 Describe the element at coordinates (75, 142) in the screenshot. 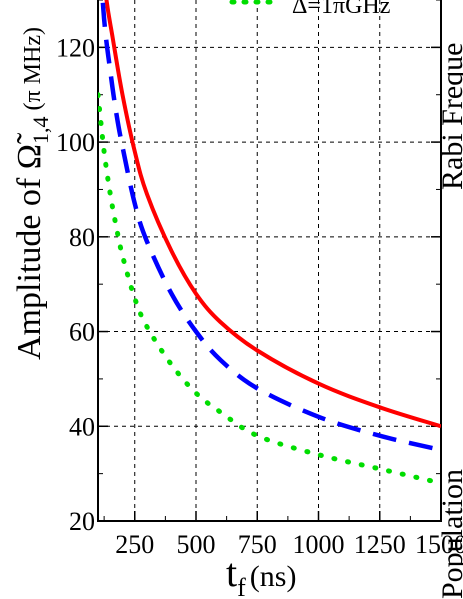

I see `y-tick-label: 100` at that location.